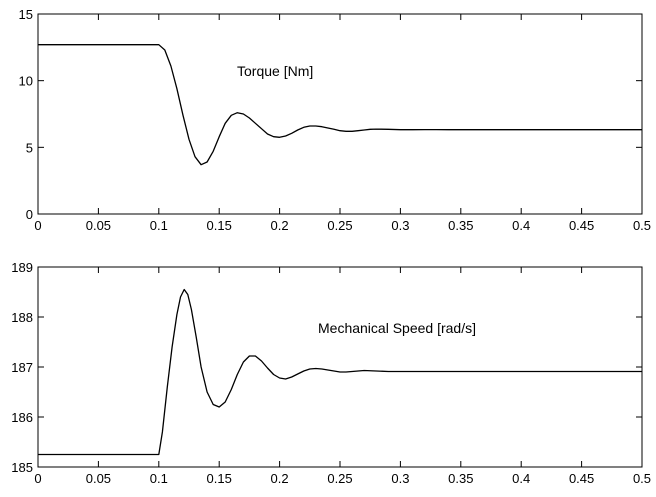  Describe the element at coordinates (98, 225) in the screenshot. I see `torque-x-tick-label: 0.05` at that location.